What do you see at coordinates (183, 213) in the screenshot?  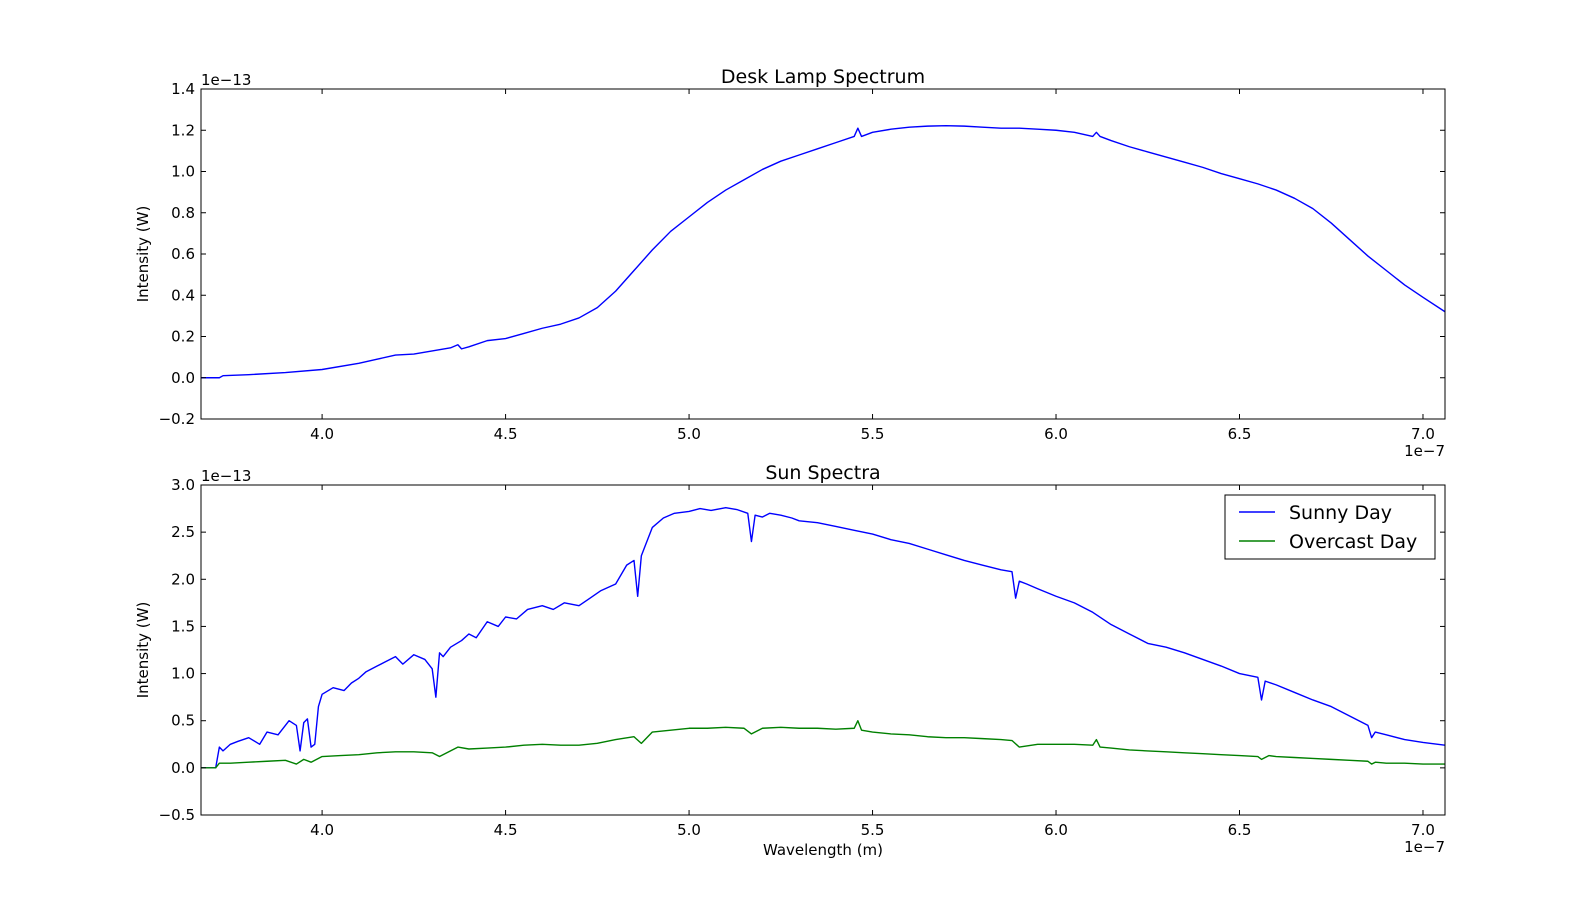 I see `y-tick-label: 0.8` at bounding box center [183, 213].